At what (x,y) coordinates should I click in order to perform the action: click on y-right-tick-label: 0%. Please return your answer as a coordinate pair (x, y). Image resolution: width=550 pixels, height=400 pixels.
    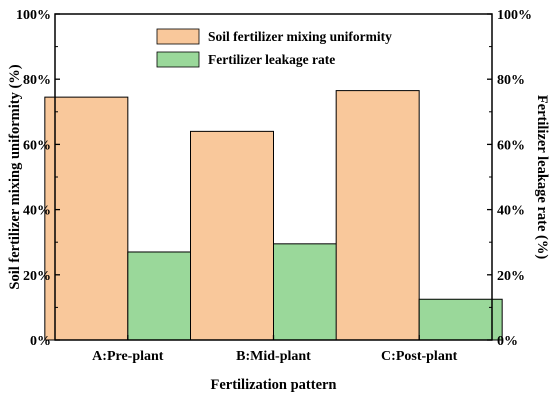
    Looking at the image, I should click on (507, 341).